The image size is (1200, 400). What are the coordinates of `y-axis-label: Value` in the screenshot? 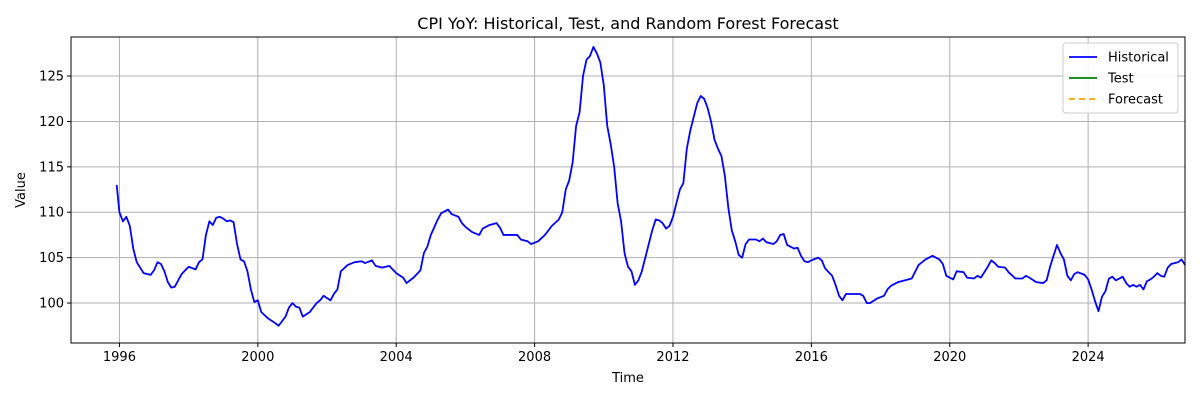 It's located at (21, 190).